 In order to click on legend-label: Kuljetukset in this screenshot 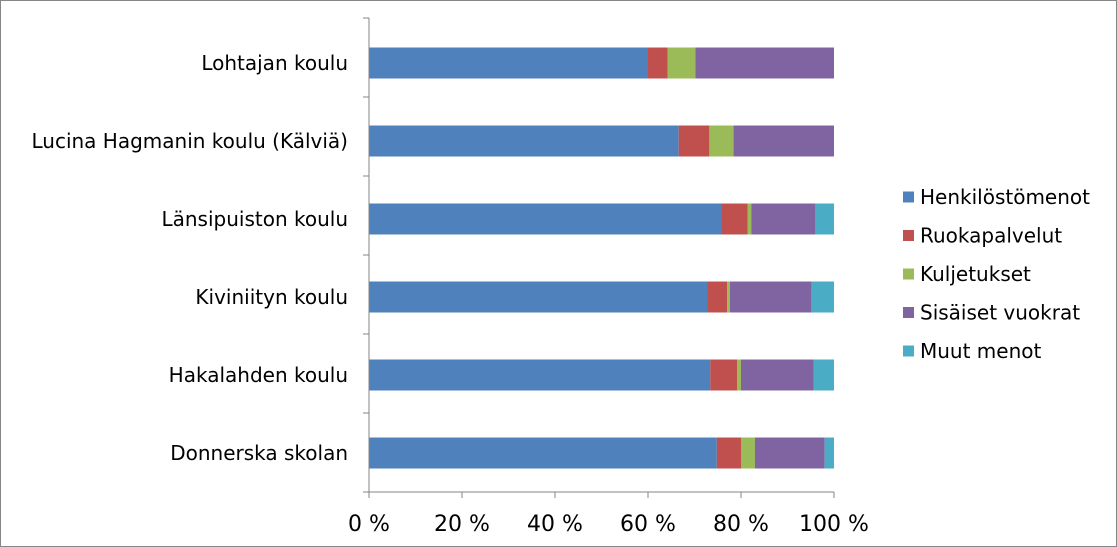, I will do `click(975, 274)`.